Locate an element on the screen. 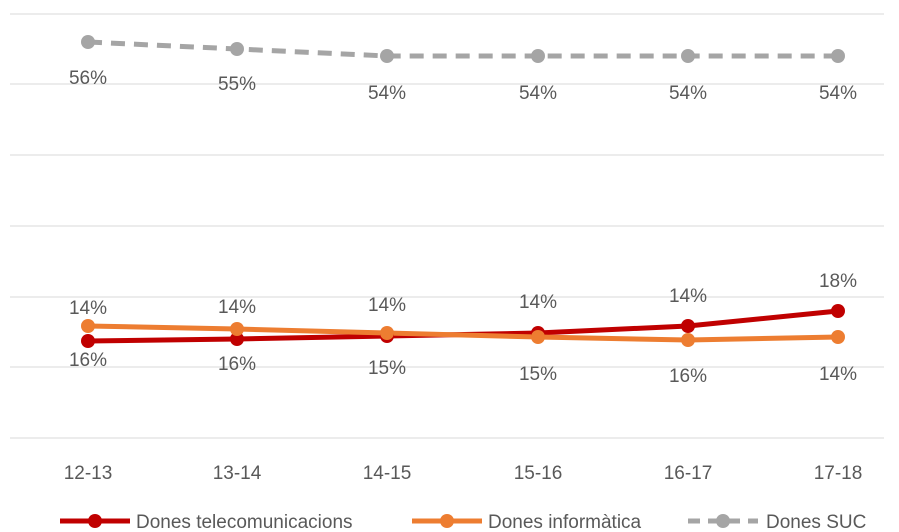 Image resolution: width=899 pixels, height=532 pixels. legend-item: Dones telecomunicacions is located at coordinates (206, 522).